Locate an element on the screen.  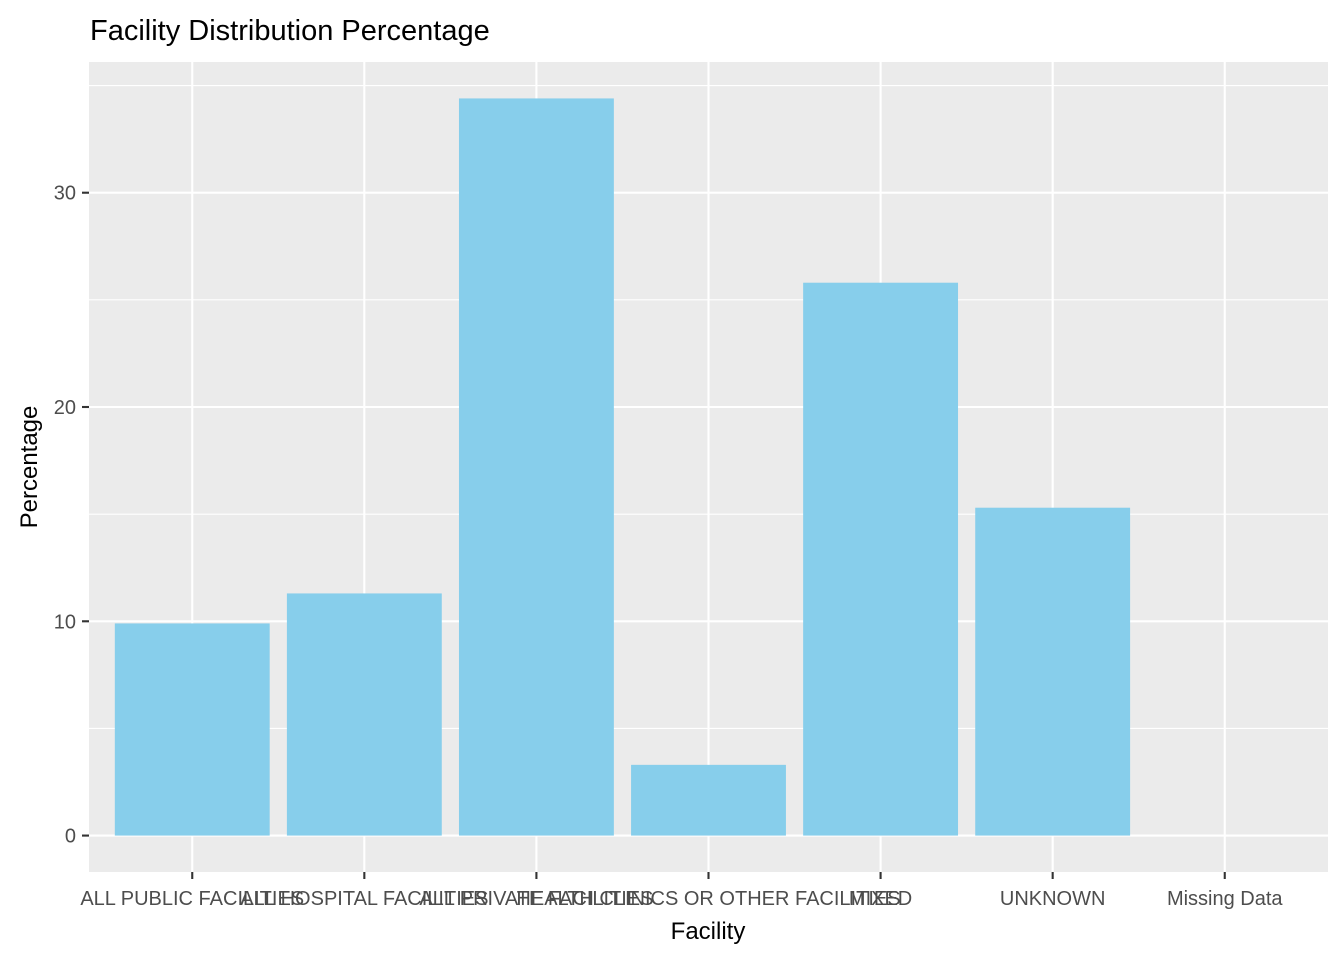
x-axis-title: Facility is located at coordinates (708, 931).